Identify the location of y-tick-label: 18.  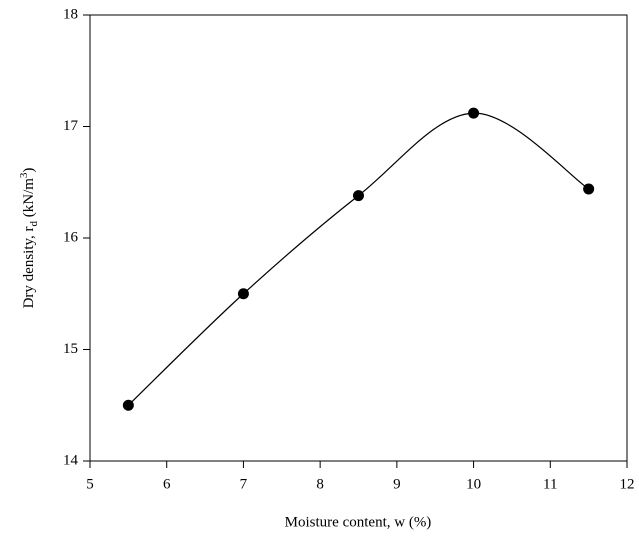
(70, 14).